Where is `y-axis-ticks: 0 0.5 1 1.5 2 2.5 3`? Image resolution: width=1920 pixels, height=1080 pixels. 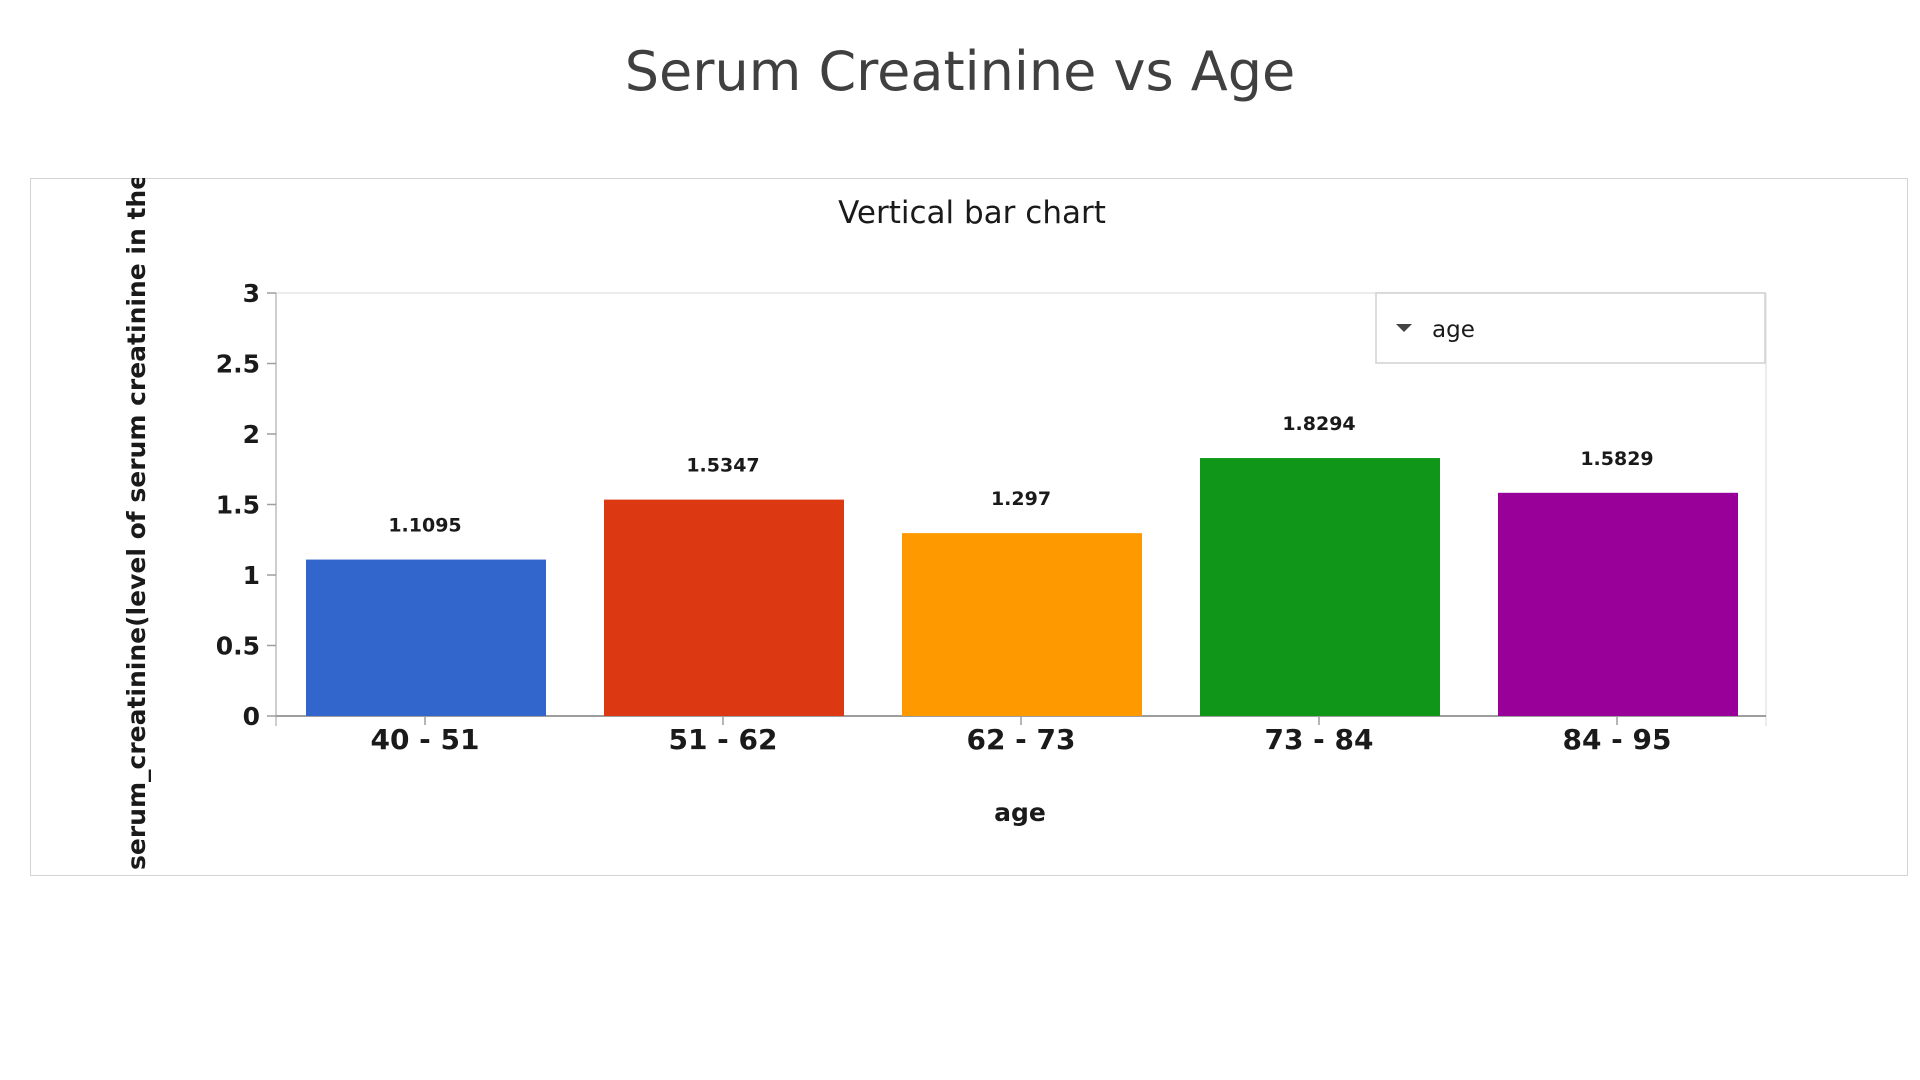
y-axis-ticks: 0 0.5 1 1.5 2 2.5 3 is located at coordinates (246, 505).